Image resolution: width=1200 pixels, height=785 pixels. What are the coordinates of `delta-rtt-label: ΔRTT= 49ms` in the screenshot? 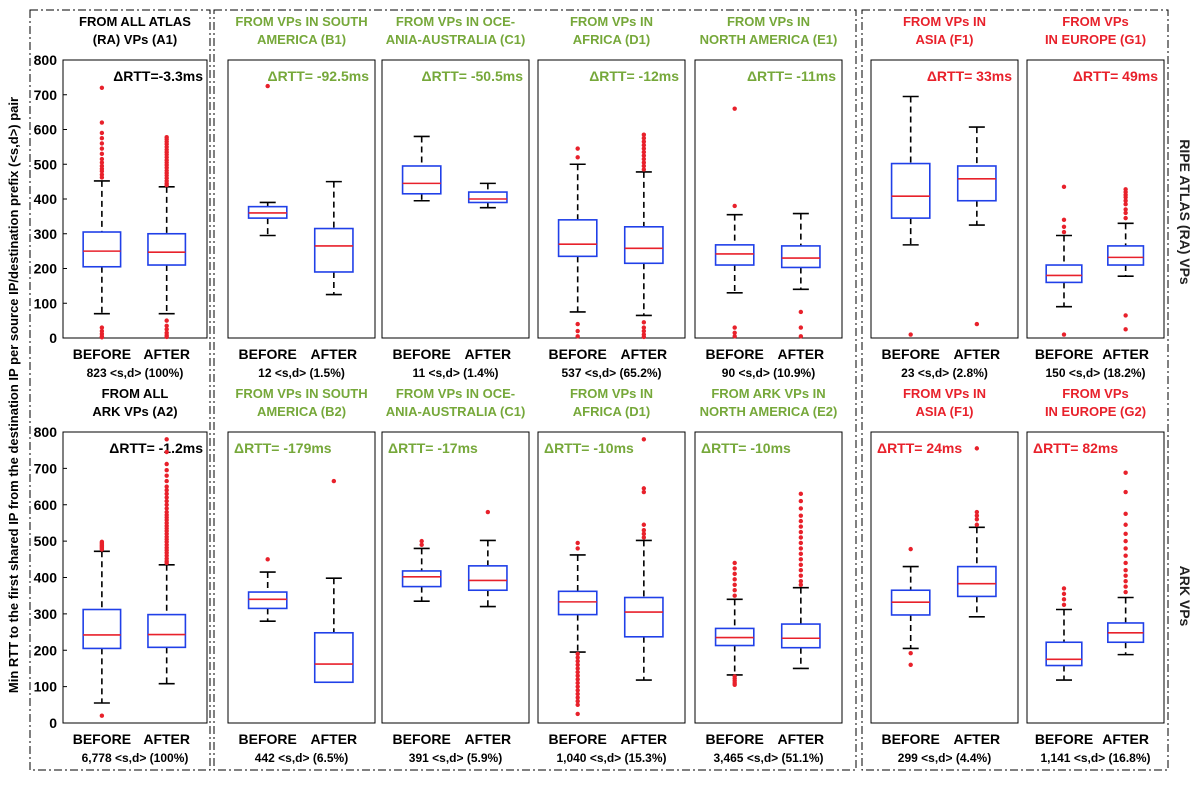 It's located at (1115, 76).